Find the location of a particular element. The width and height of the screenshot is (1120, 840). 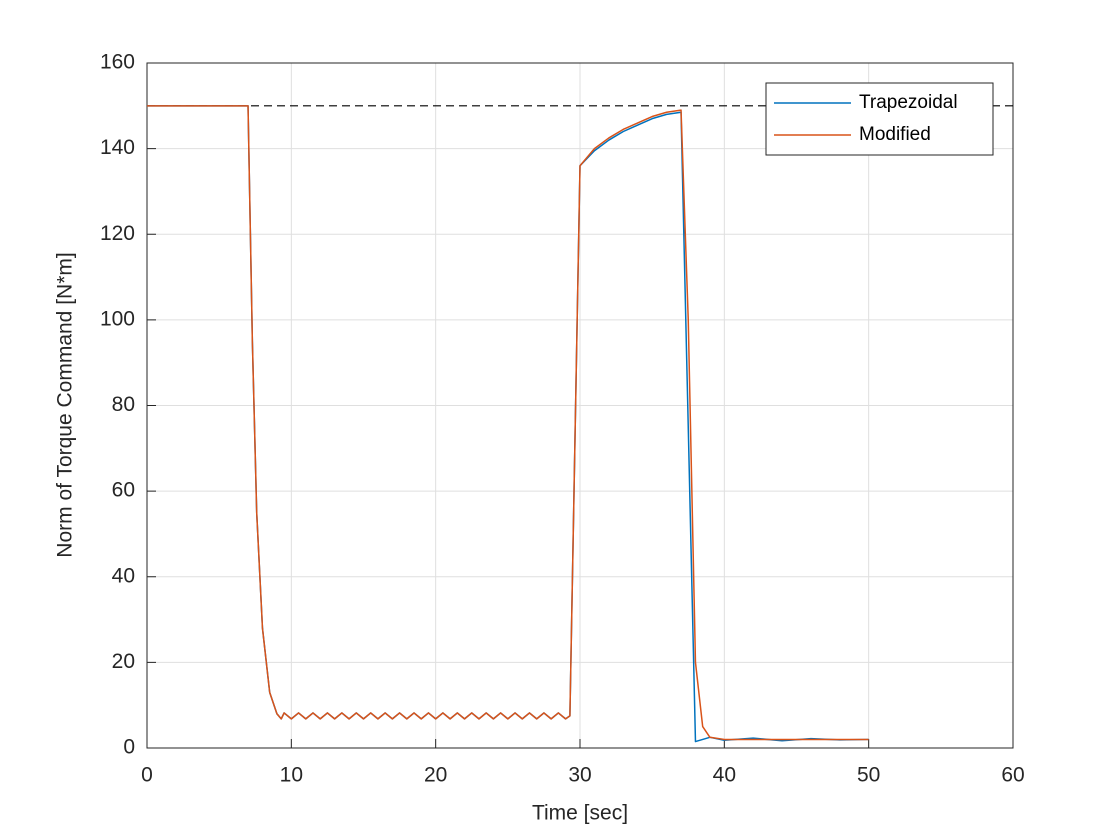

x-tick-label: 40 is located at coordinates (724, 775).